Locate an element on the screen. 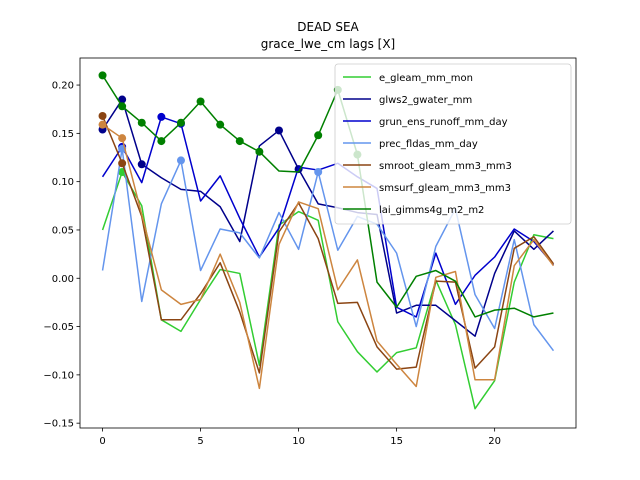 This screenshot has width=640, height=480. chart-title: DEAD SEA is located at coordinates (328, 27).